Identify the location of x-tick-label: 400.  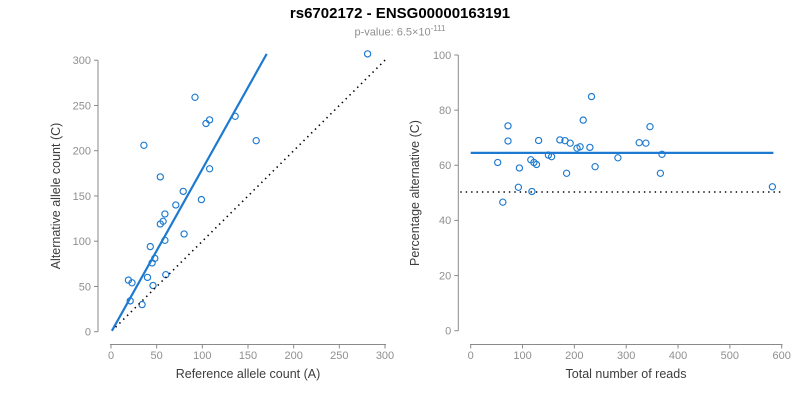
(678, 356).